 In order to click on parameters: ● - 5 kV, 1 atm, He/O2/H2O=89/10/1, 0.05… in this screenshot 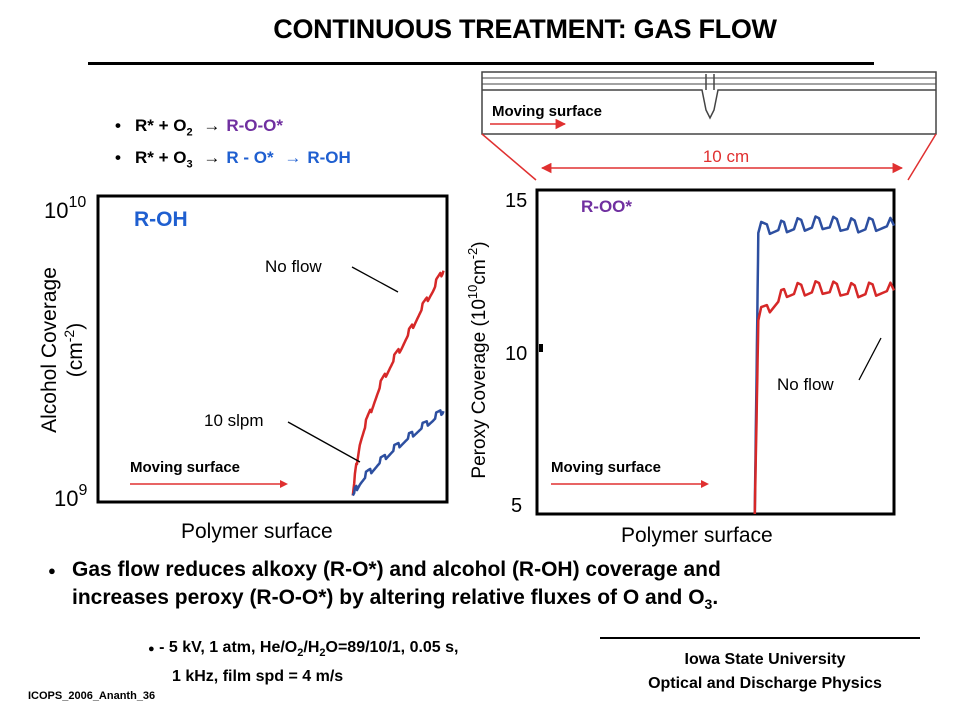, I will do `click(303, 662)`.